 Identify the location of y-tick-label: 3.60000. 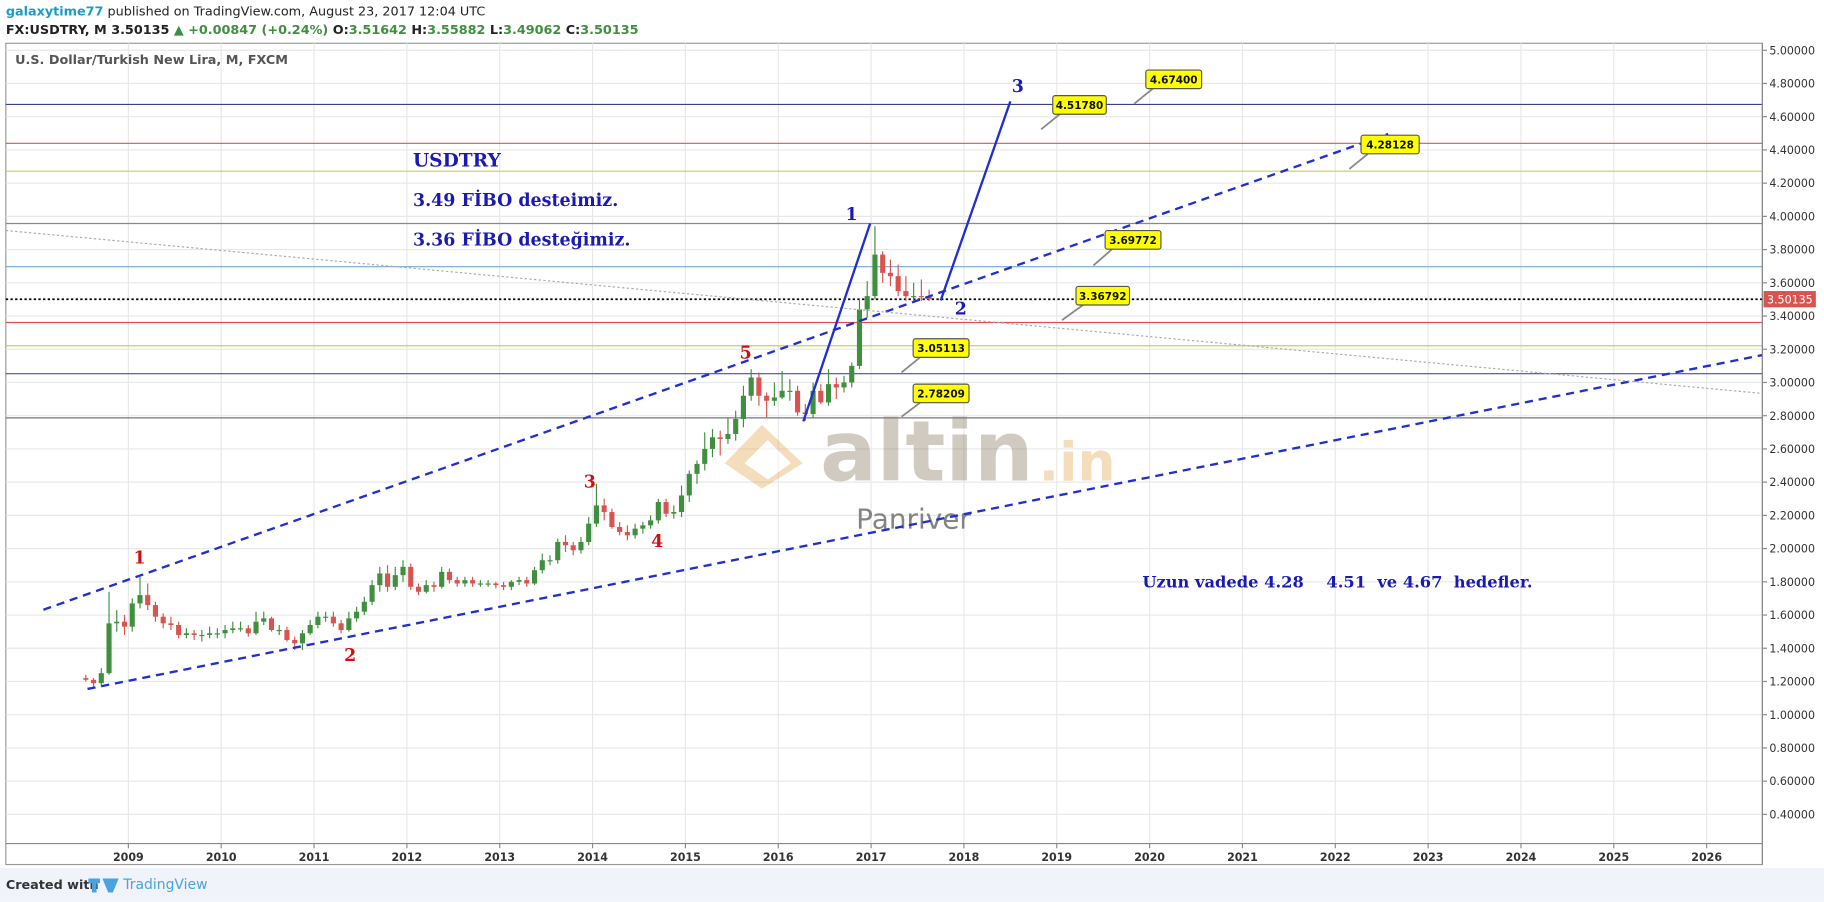
(1792, 283).